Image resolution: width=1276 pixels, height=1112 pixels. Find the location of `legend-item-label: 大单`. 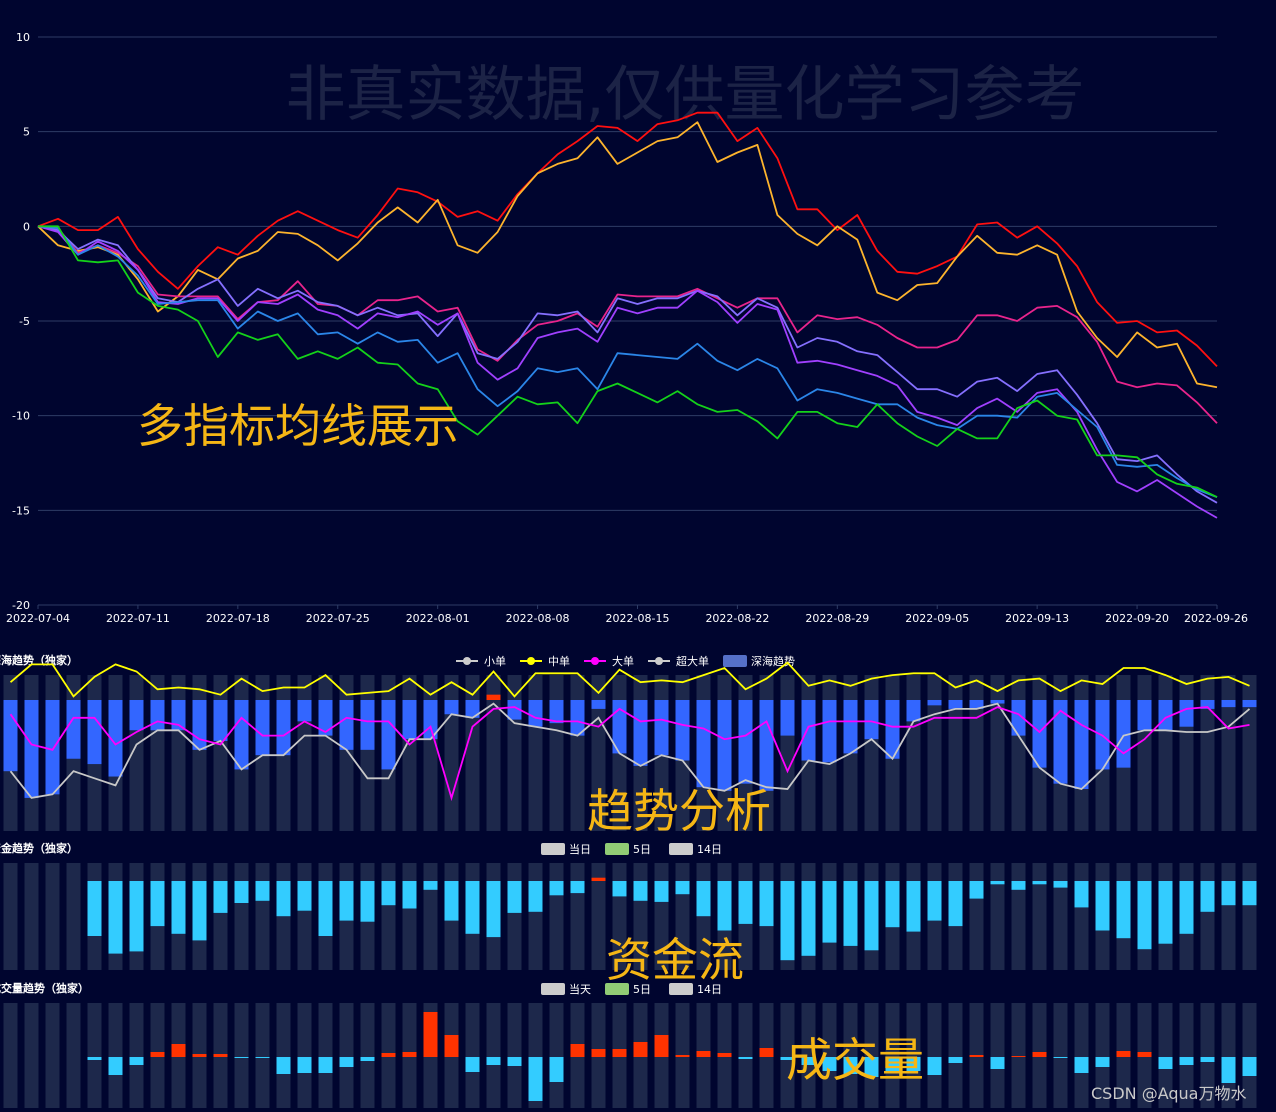

legend-item-label: 大单 is located at coordinates (623, 661).